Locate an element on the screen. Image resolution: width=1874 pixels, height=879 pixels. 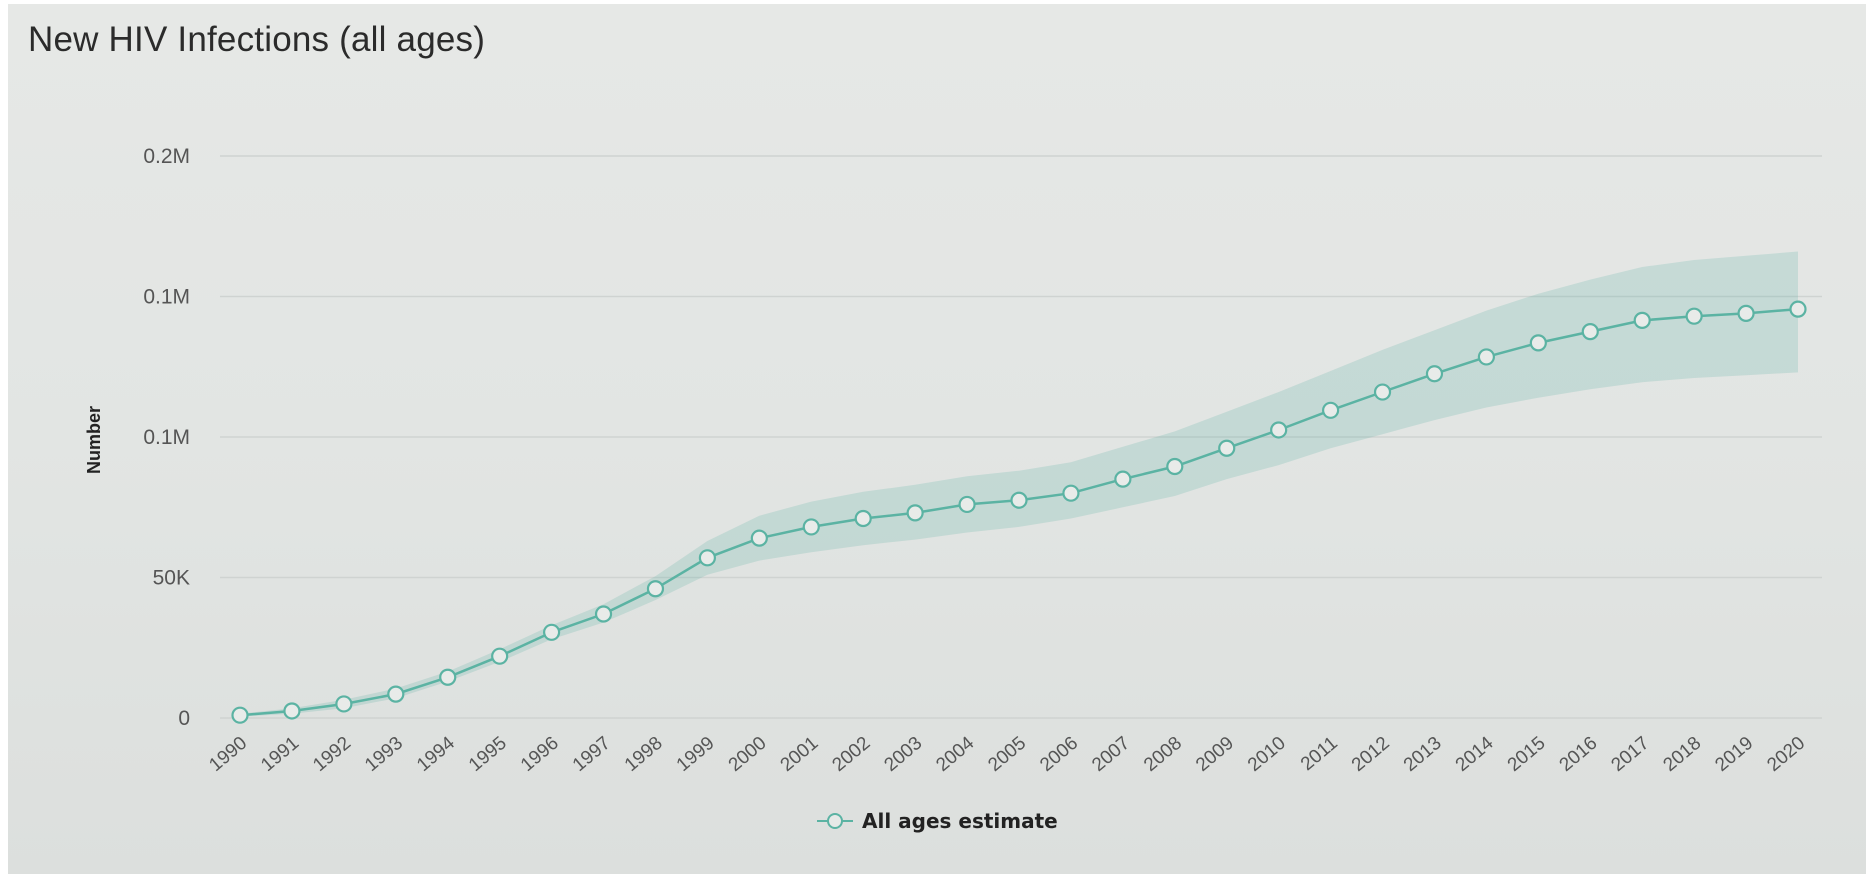
x-tick-label: 2002 is located at coordinates (852, 754).